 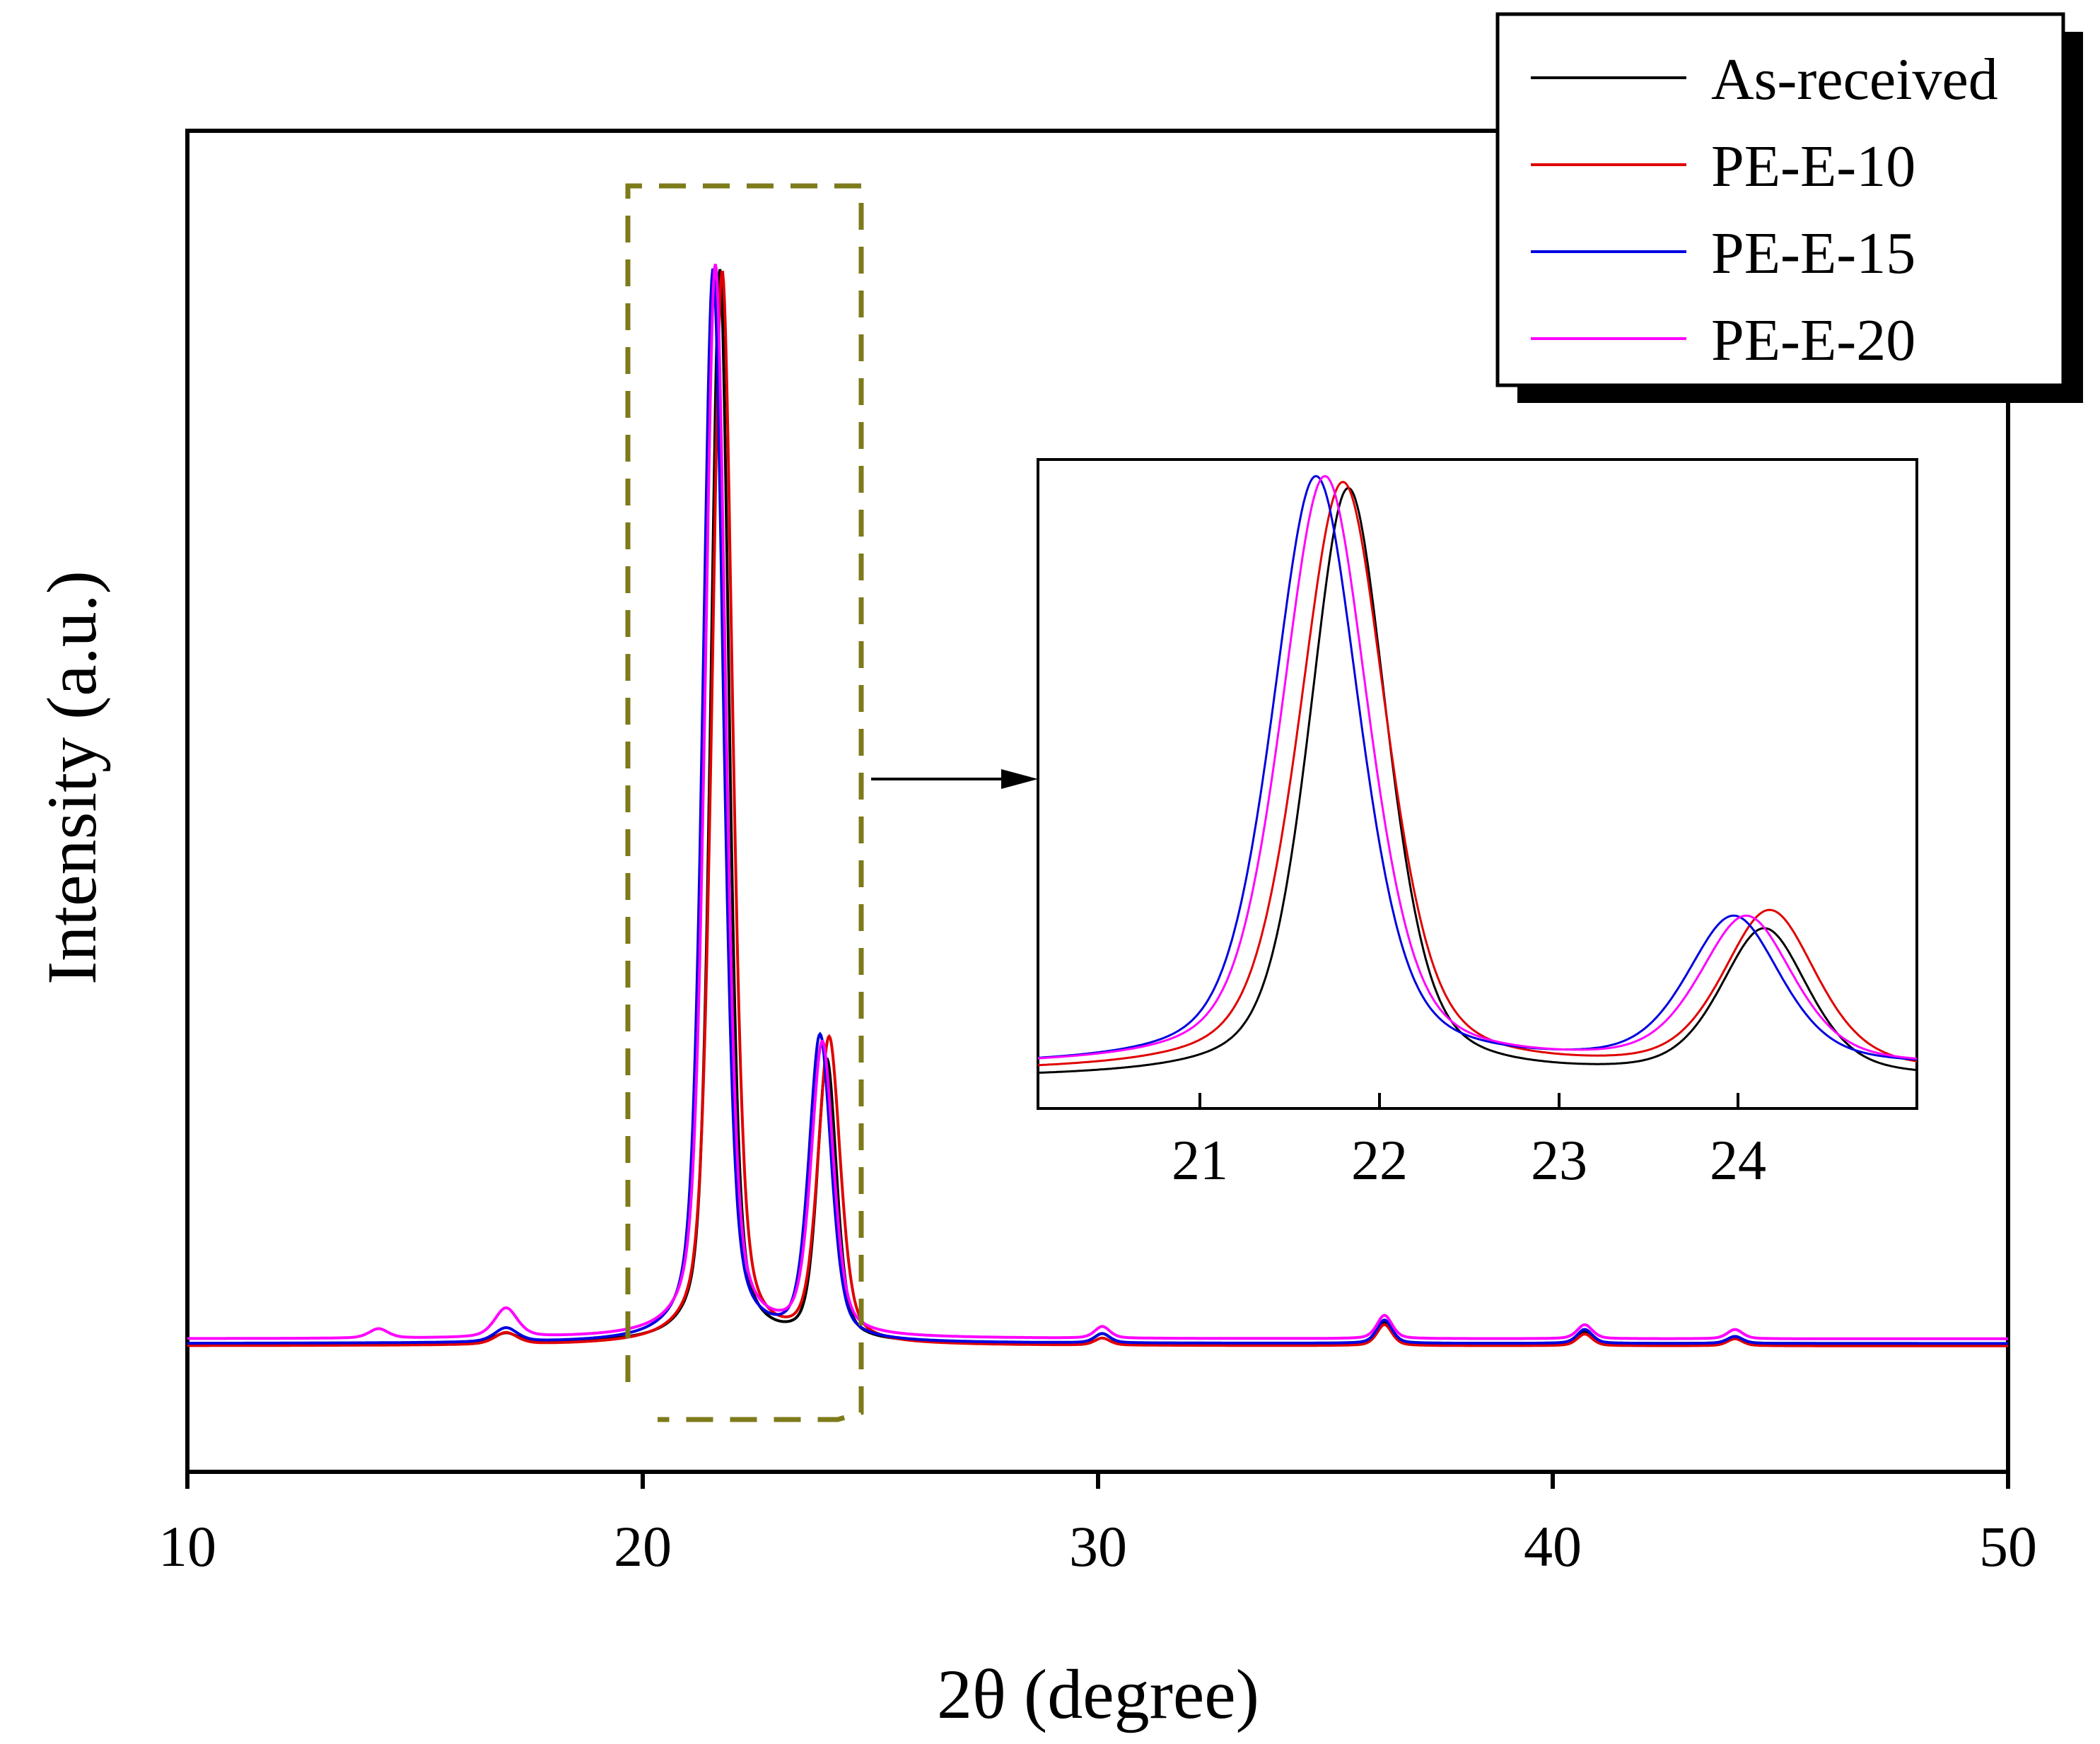 What do you see at coordinates (1379, 1161) in the screenshot?
I see `inset-x-tick-label-22: 22` at bounding box center [1379, 1161].